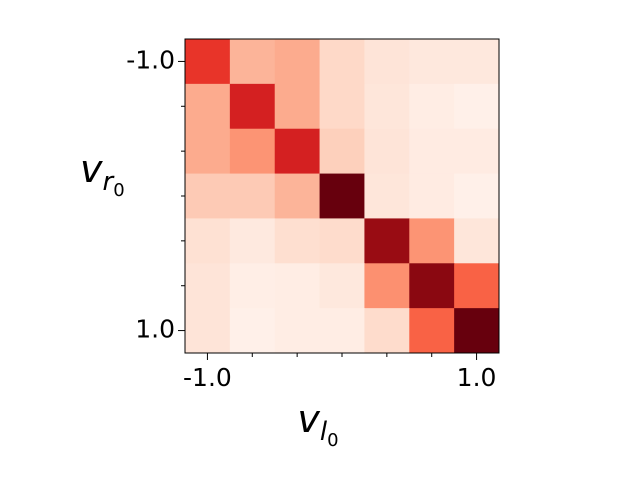  What do you see at coordinates (150, 59) in the screenshot?
I see `y-tick-label: -1.0` at bounding box center [150, 59].